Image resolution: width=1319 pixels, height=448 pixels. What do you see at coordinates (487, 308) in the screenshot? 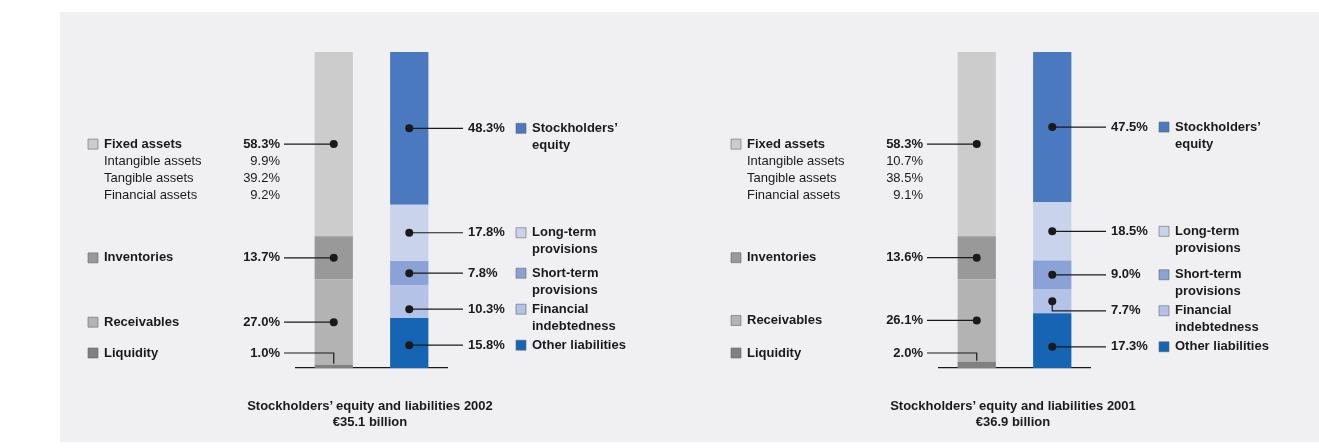
I see `data-label: 10.3%` at bounding box center [487, 308].